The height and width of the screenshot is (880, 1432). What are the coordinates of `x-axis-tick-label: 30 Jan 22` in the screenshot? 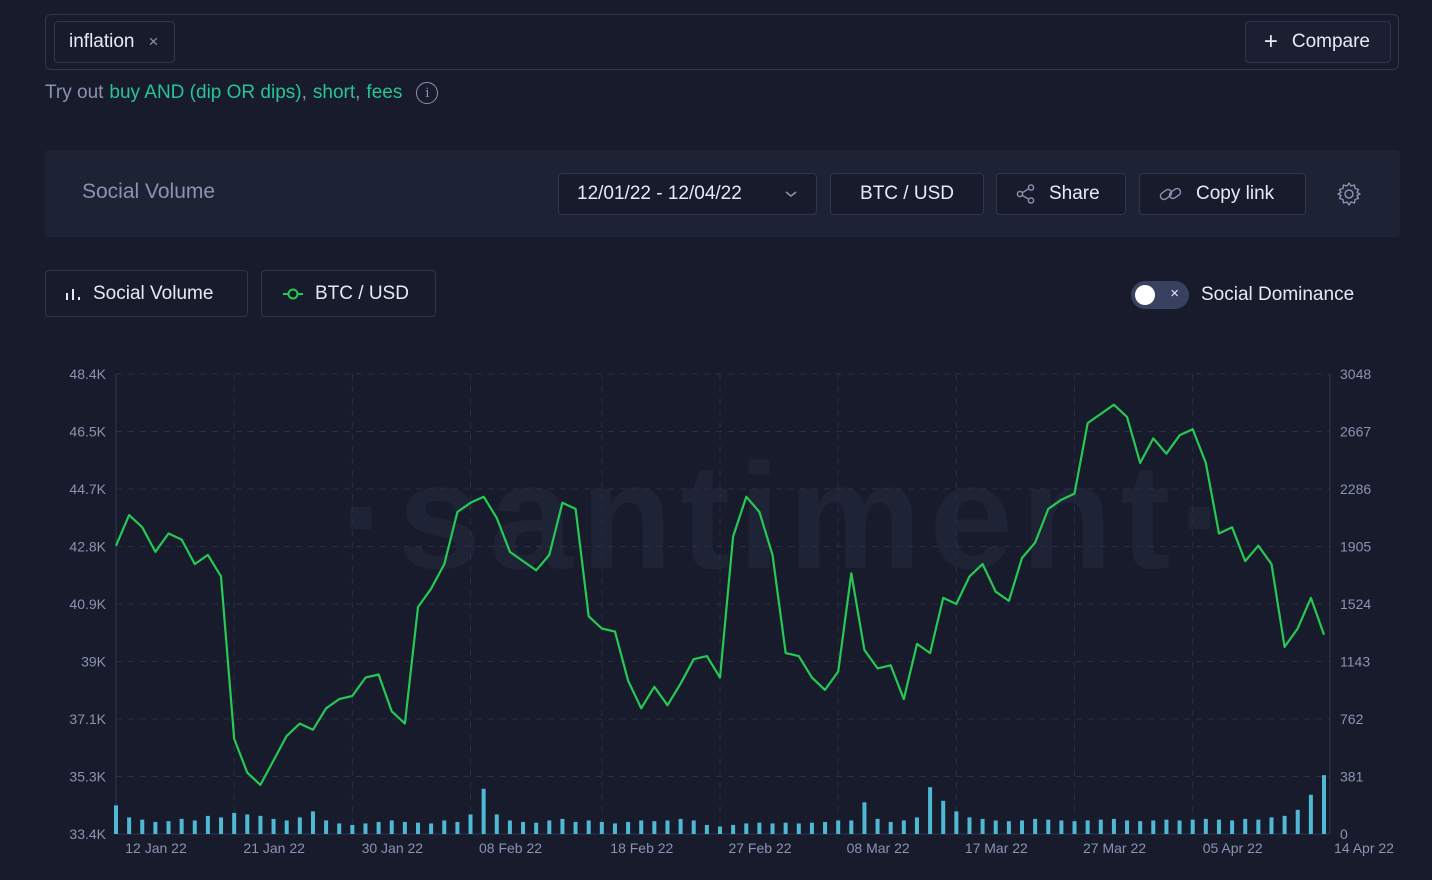 It's located at (393, 848).